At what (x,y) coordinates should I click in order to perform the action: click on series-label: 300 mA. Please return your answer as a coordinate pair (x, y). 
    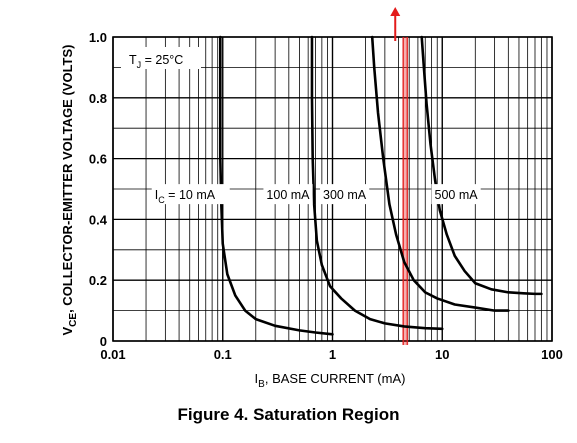
    Looking at the image, I should click on (345, 195).